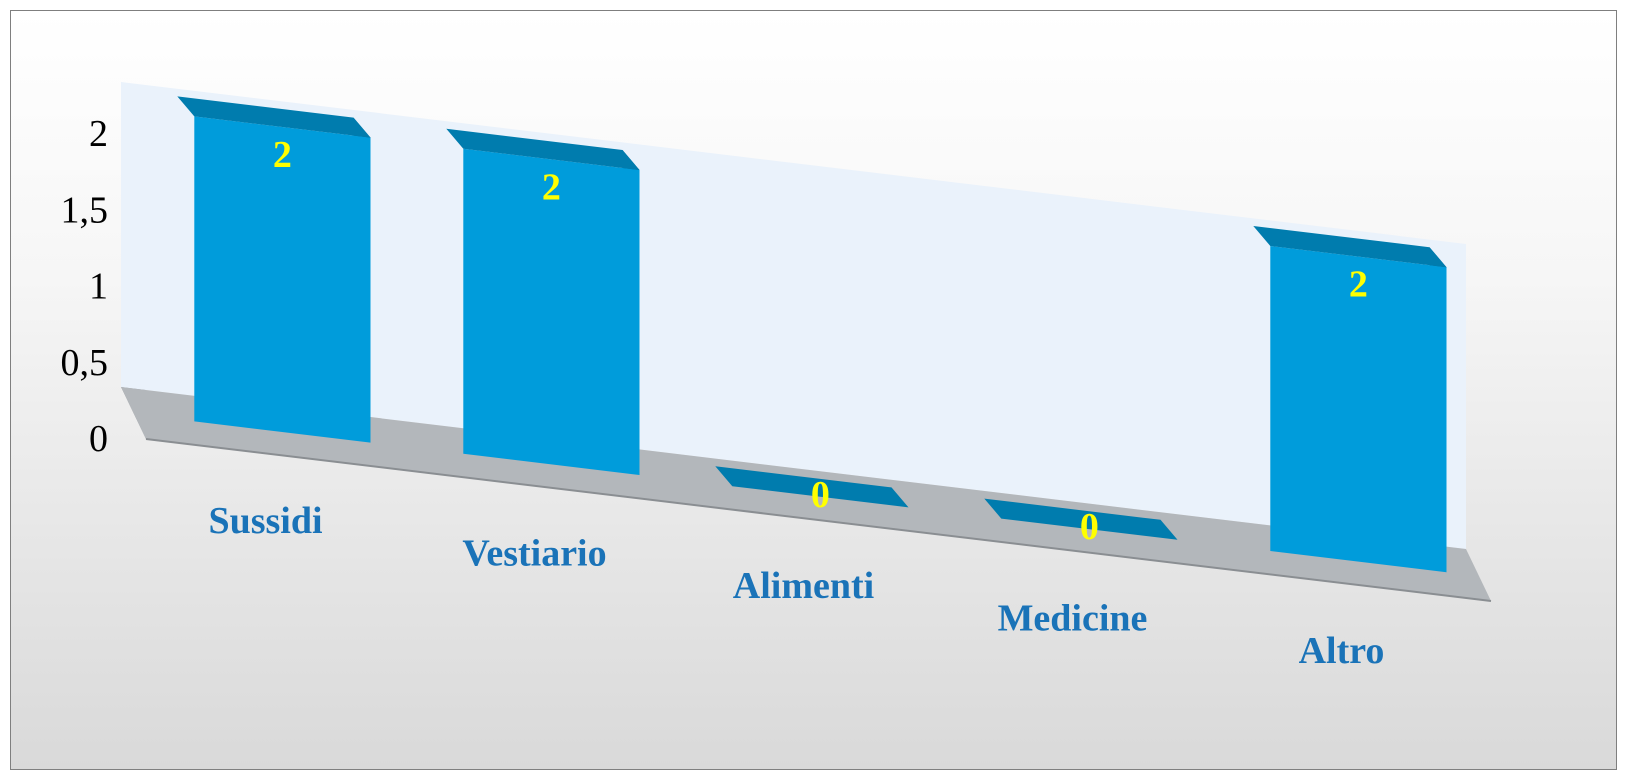 This screenshot has width=1627, height=778. What do you see at coordinates (98, 439) in the screenshot?
I see `y-tick-label: 0` at bounding box center [98, 439].